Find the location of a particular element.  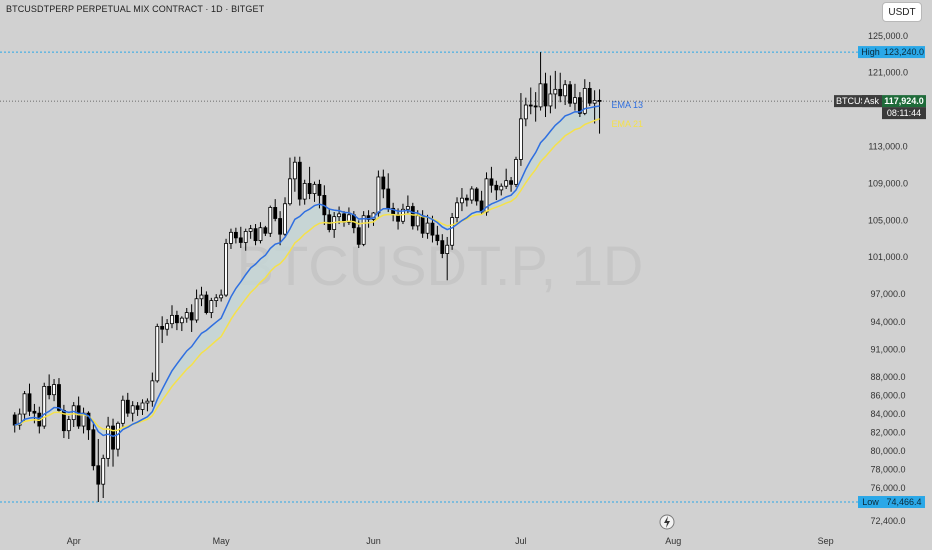

y-tick-label: 80,000.0 is located at coordinates (887, 451).